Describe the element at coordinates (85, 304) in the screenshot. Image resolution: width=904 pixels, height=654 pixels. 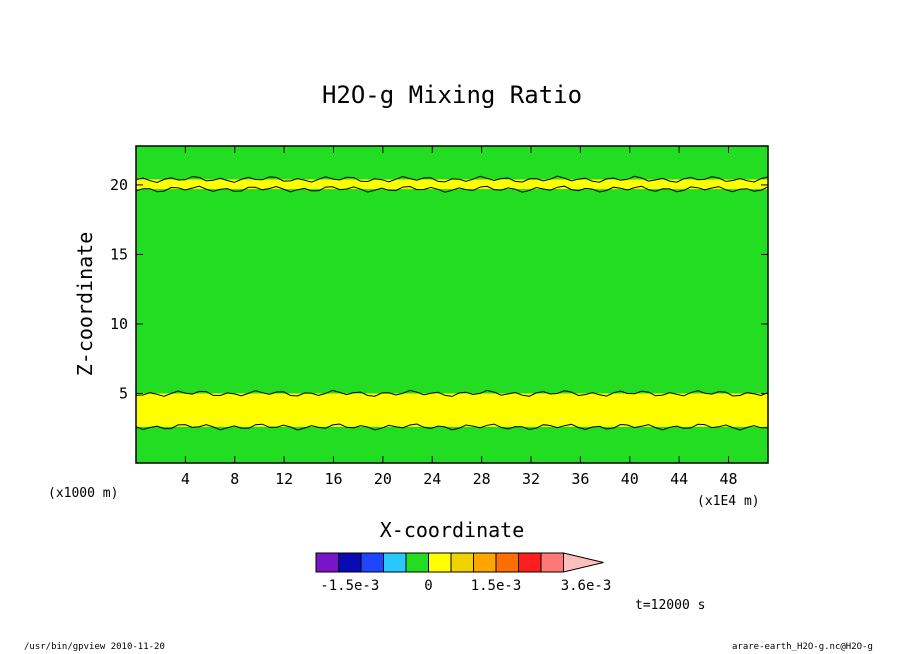
I see `y-axis-label: Z-coordinate` at that location.